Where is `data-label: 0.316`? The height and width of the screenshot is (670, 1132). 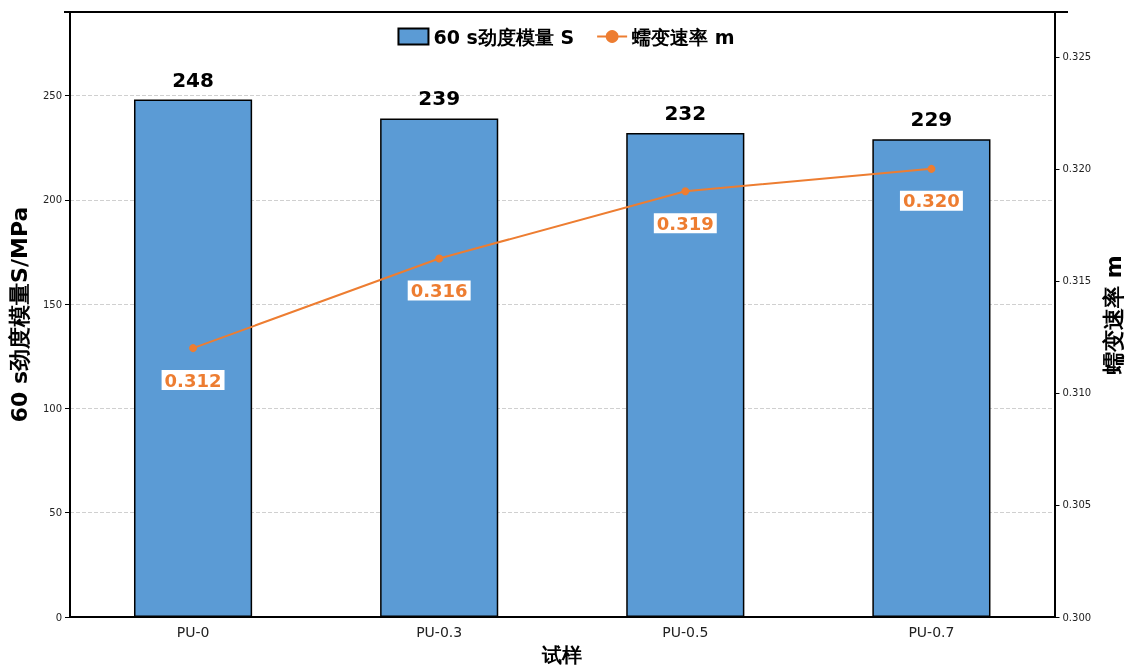 data-label: 0.316 is located at coordinates (439, 290).